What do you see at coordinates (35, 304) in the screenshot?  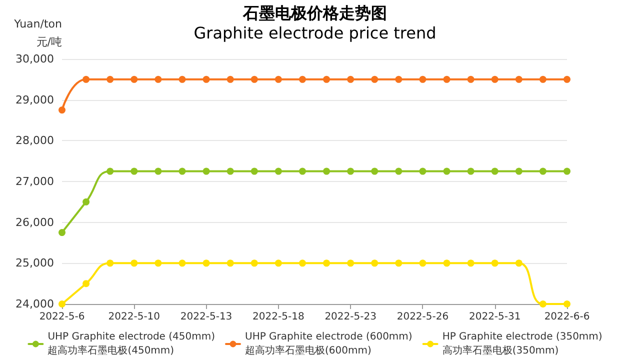 I see `y-tick-label: 24,000` at bounding box center [35, 304].